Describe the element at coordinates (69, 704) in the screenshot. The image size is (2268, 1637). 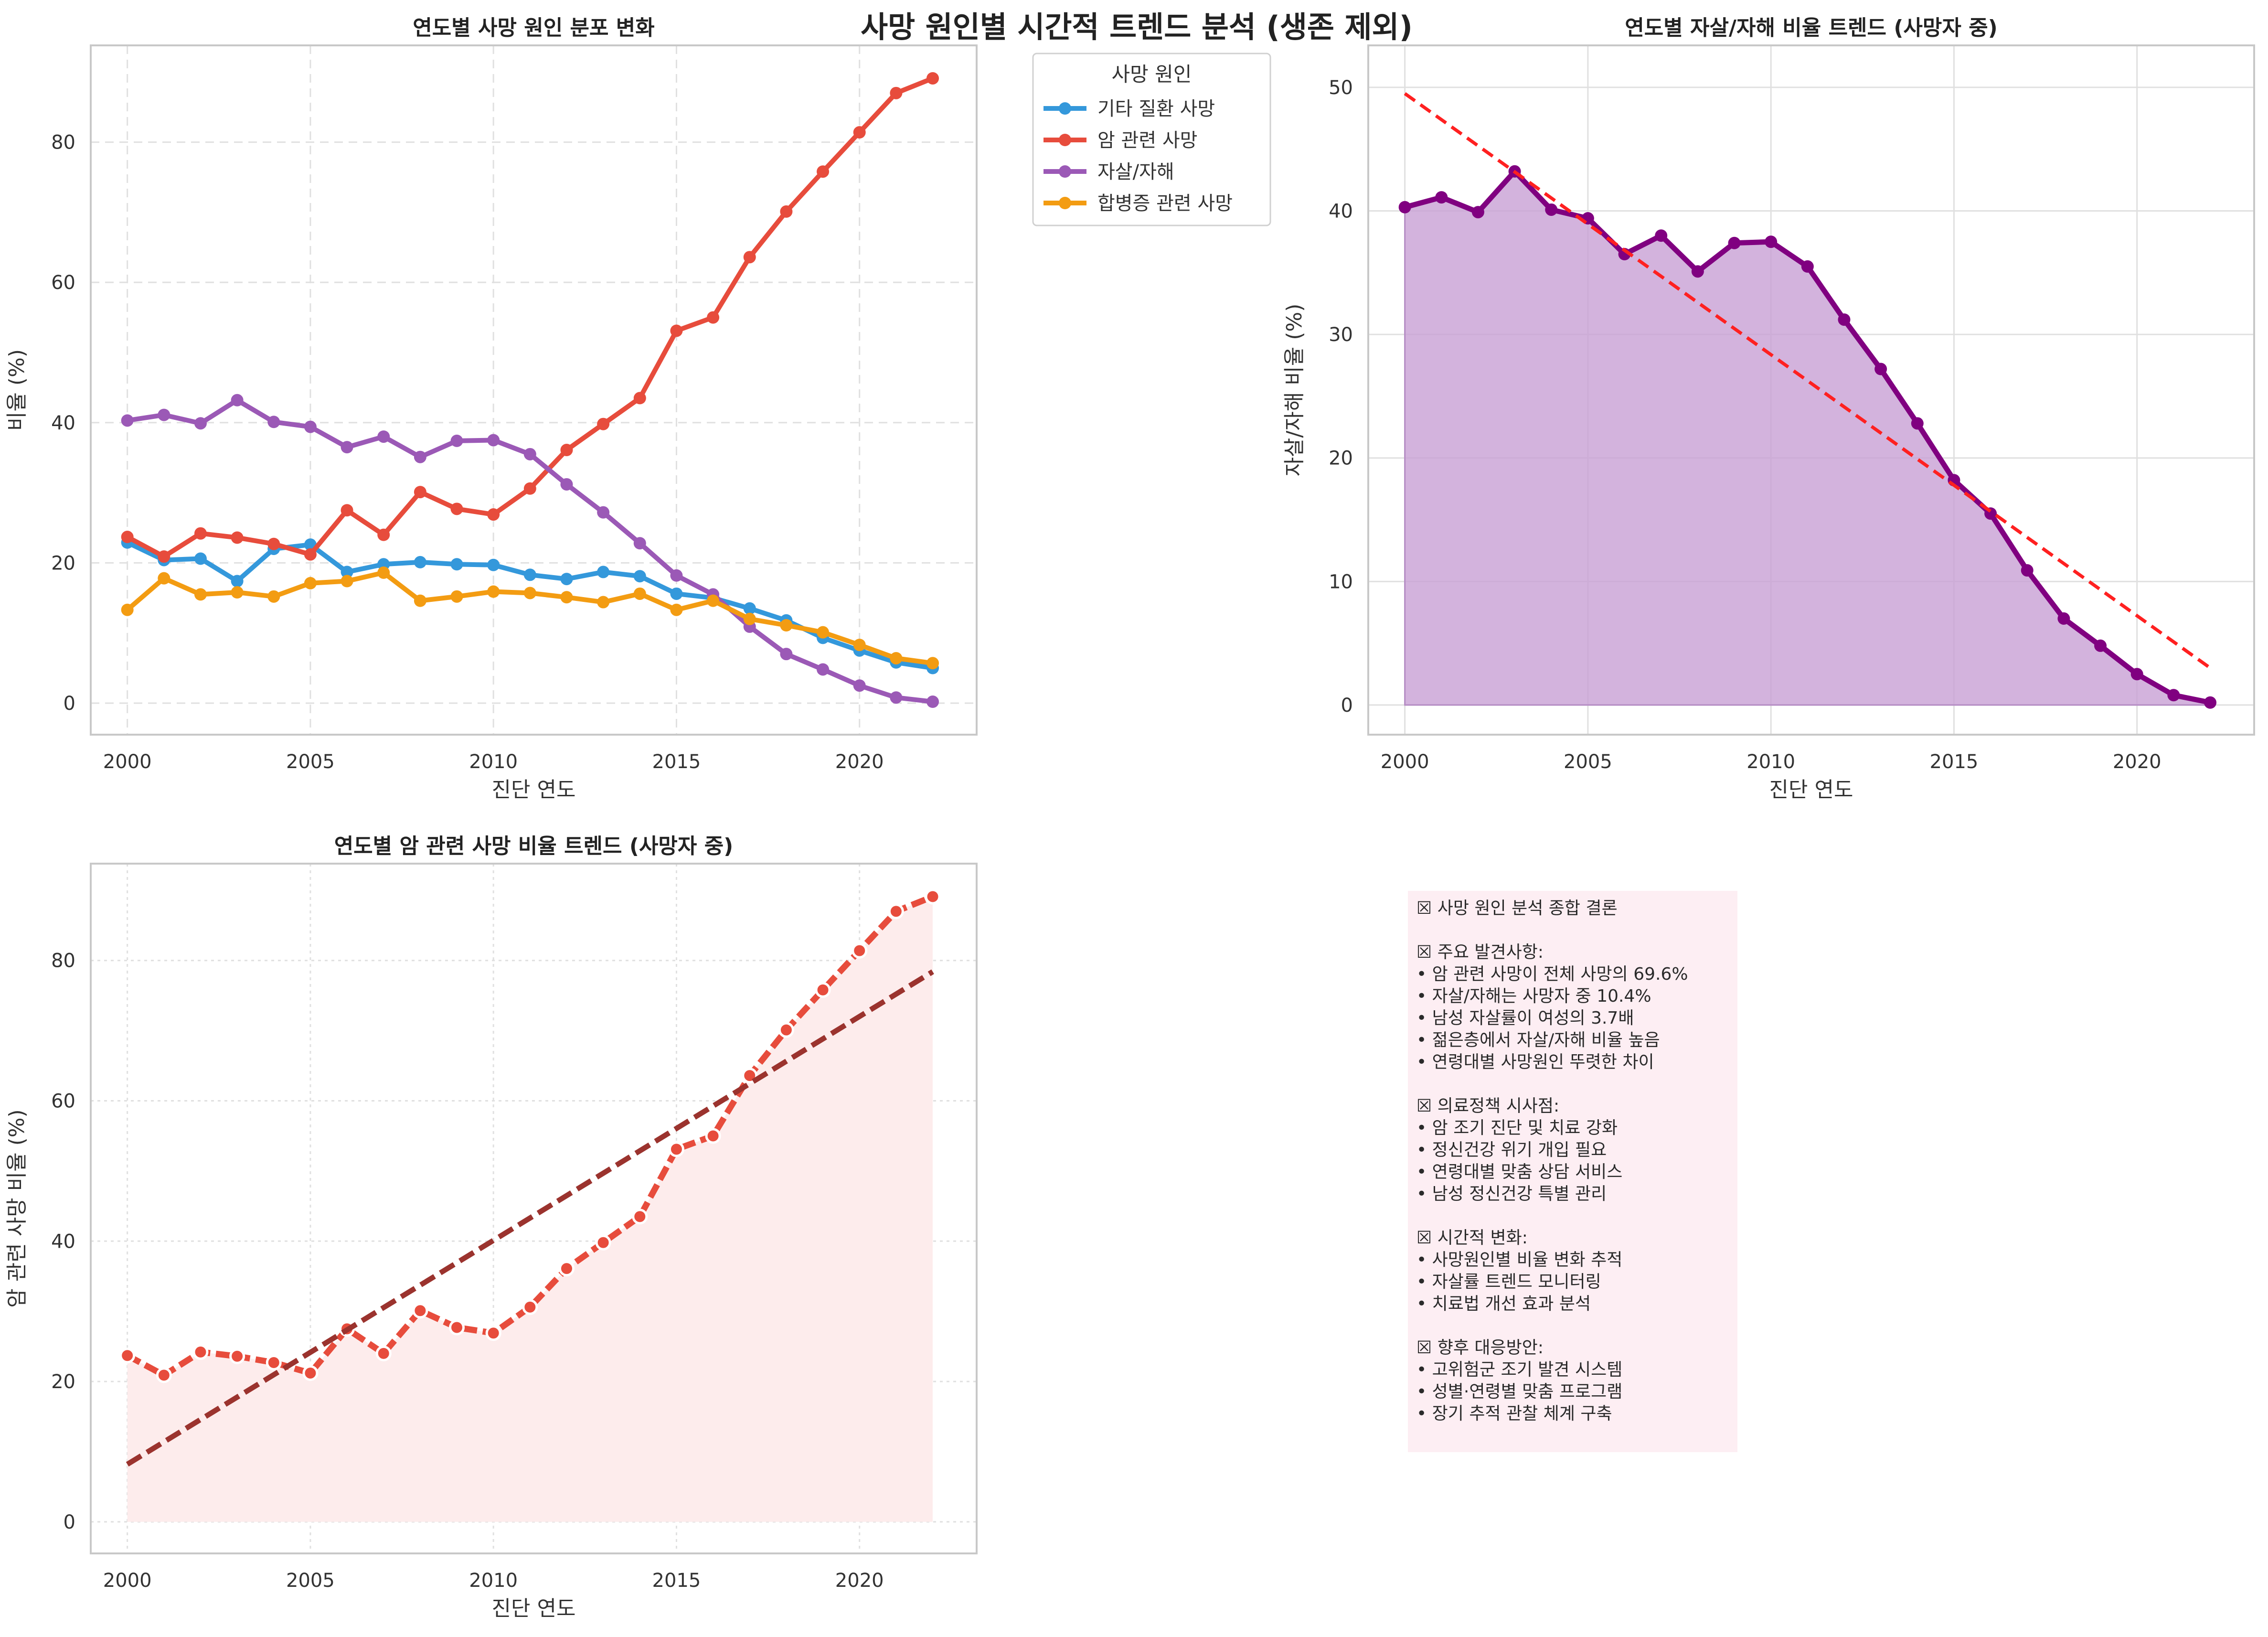
I see `y-tick-label: 0` at that location.